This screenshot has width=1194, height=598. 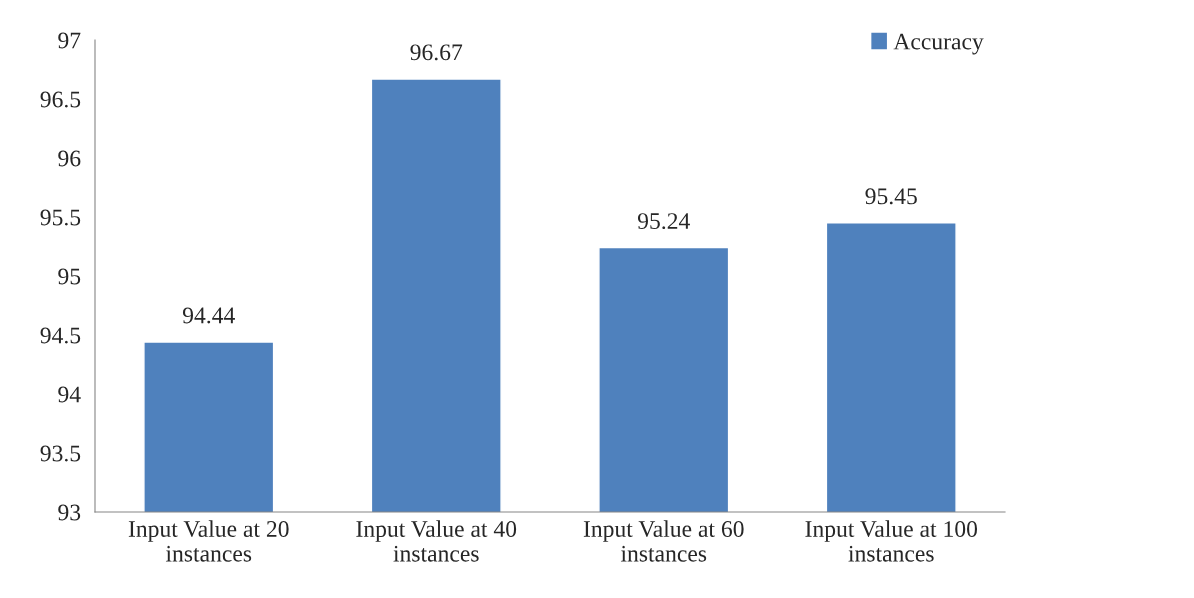 I want to click on x-tick-label: Input Value at 60 instances, so click(x=663, y=541).